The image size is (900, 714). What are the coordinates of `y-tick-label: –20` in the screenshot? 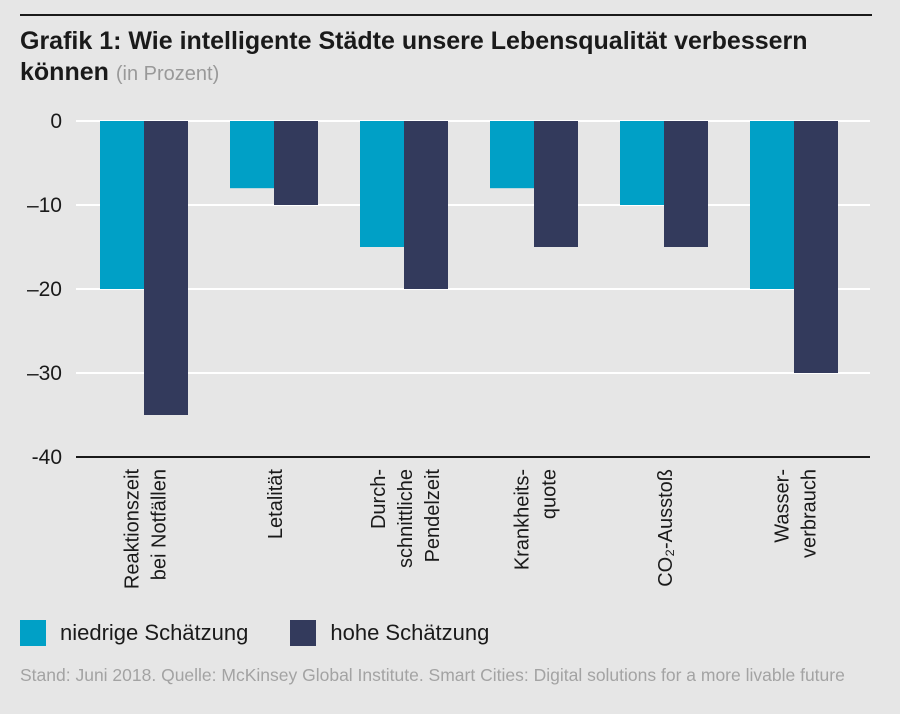 It's located at (44, 289).